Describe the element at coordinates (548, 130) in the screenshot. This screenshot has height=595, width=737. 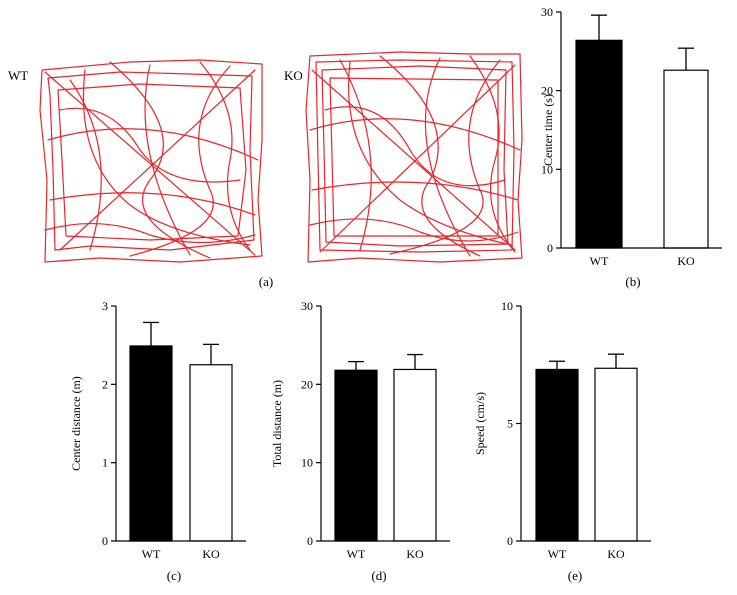
I see `y-axis-label: Center time (s)` at that location.